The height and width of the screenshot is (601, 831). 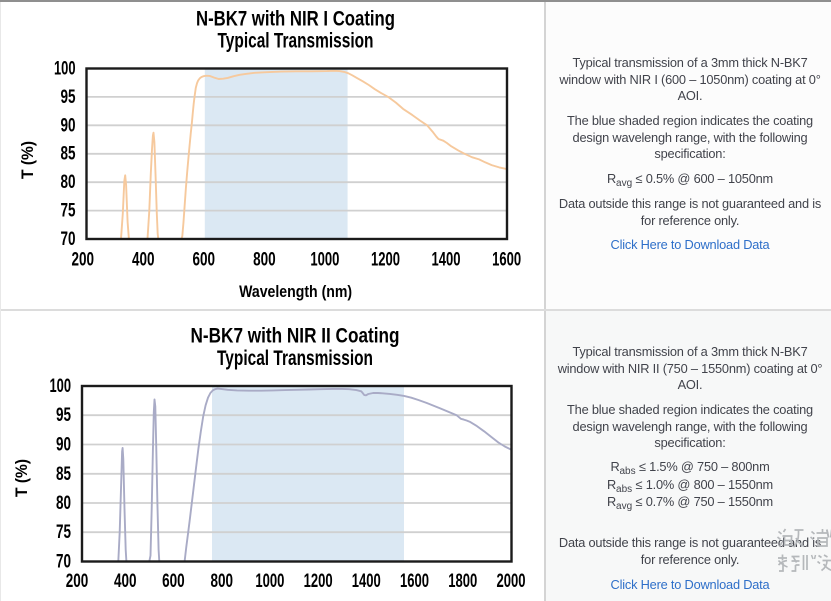 What do you see at coordinates (295, 18) in the screenshot?
I see `svg-text: N-BK7 with NIR I Coating` at bounding box center [295, 18].